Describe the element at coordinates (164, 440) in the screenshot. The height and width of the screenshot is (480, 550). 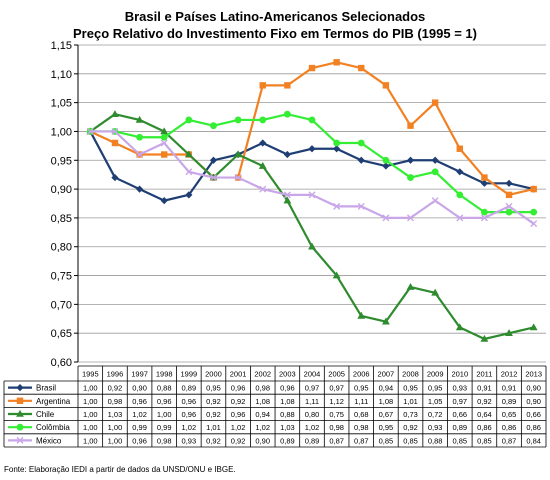
I see `table-cell: 0,98` at that location.